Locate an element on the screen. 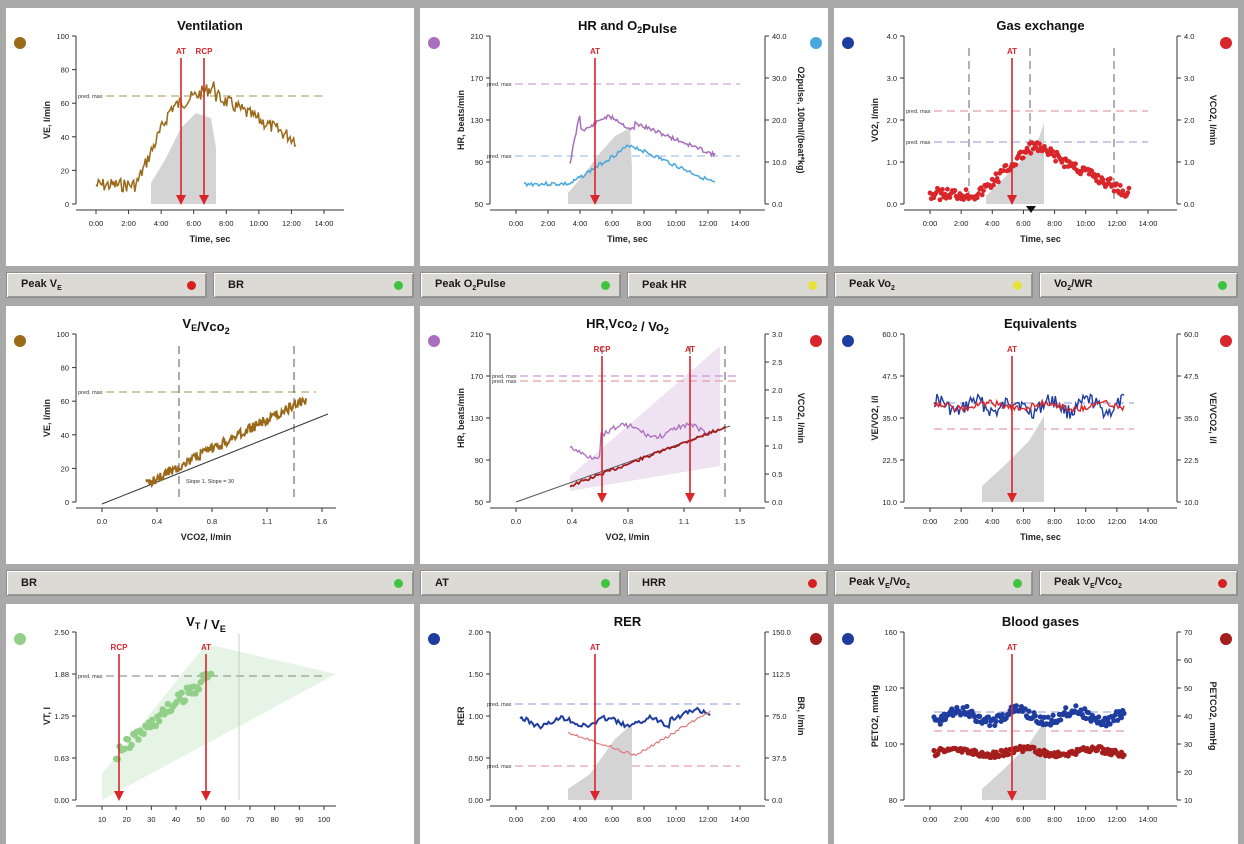 The width and height of the screenshot is (1244, 844). x-tick-label: 80 is located at coordinates (274, 819).